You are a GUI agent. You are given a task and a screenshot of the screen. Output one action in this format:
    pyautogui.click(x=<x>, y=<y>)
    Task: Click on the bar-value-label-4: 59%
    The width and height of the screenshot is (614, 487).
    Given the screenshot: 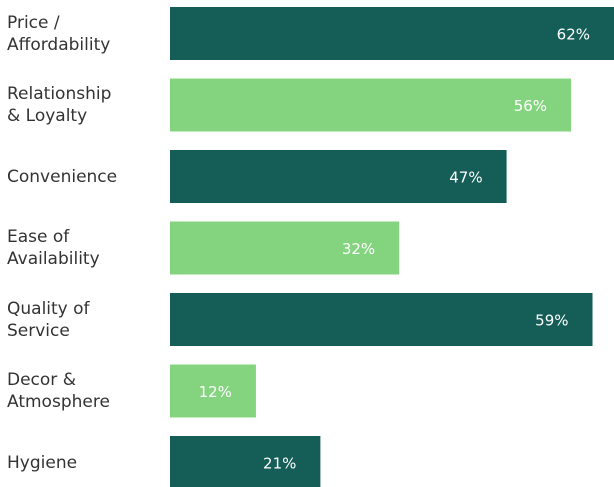 What is the action you would take?
    pyautogui.click(x=551, y=321)
    